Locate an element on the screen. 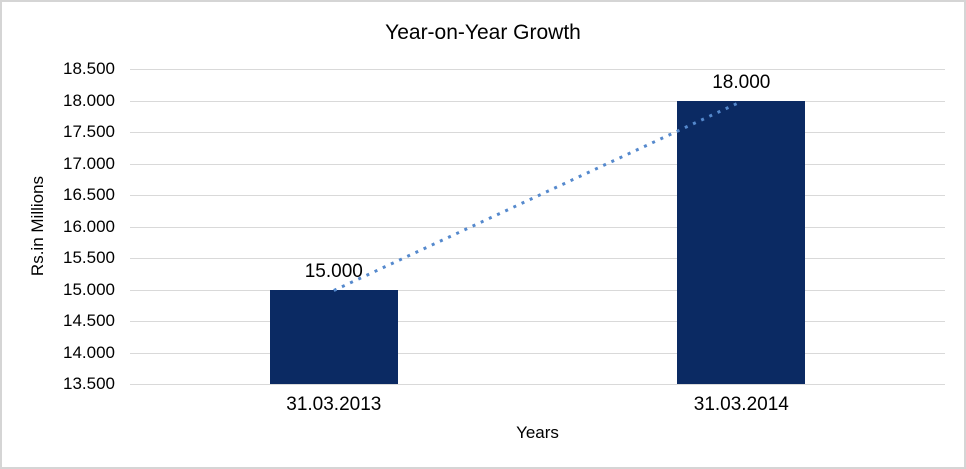  chart-title: Year-on-Year Growth is located at coordinates (483, 32).